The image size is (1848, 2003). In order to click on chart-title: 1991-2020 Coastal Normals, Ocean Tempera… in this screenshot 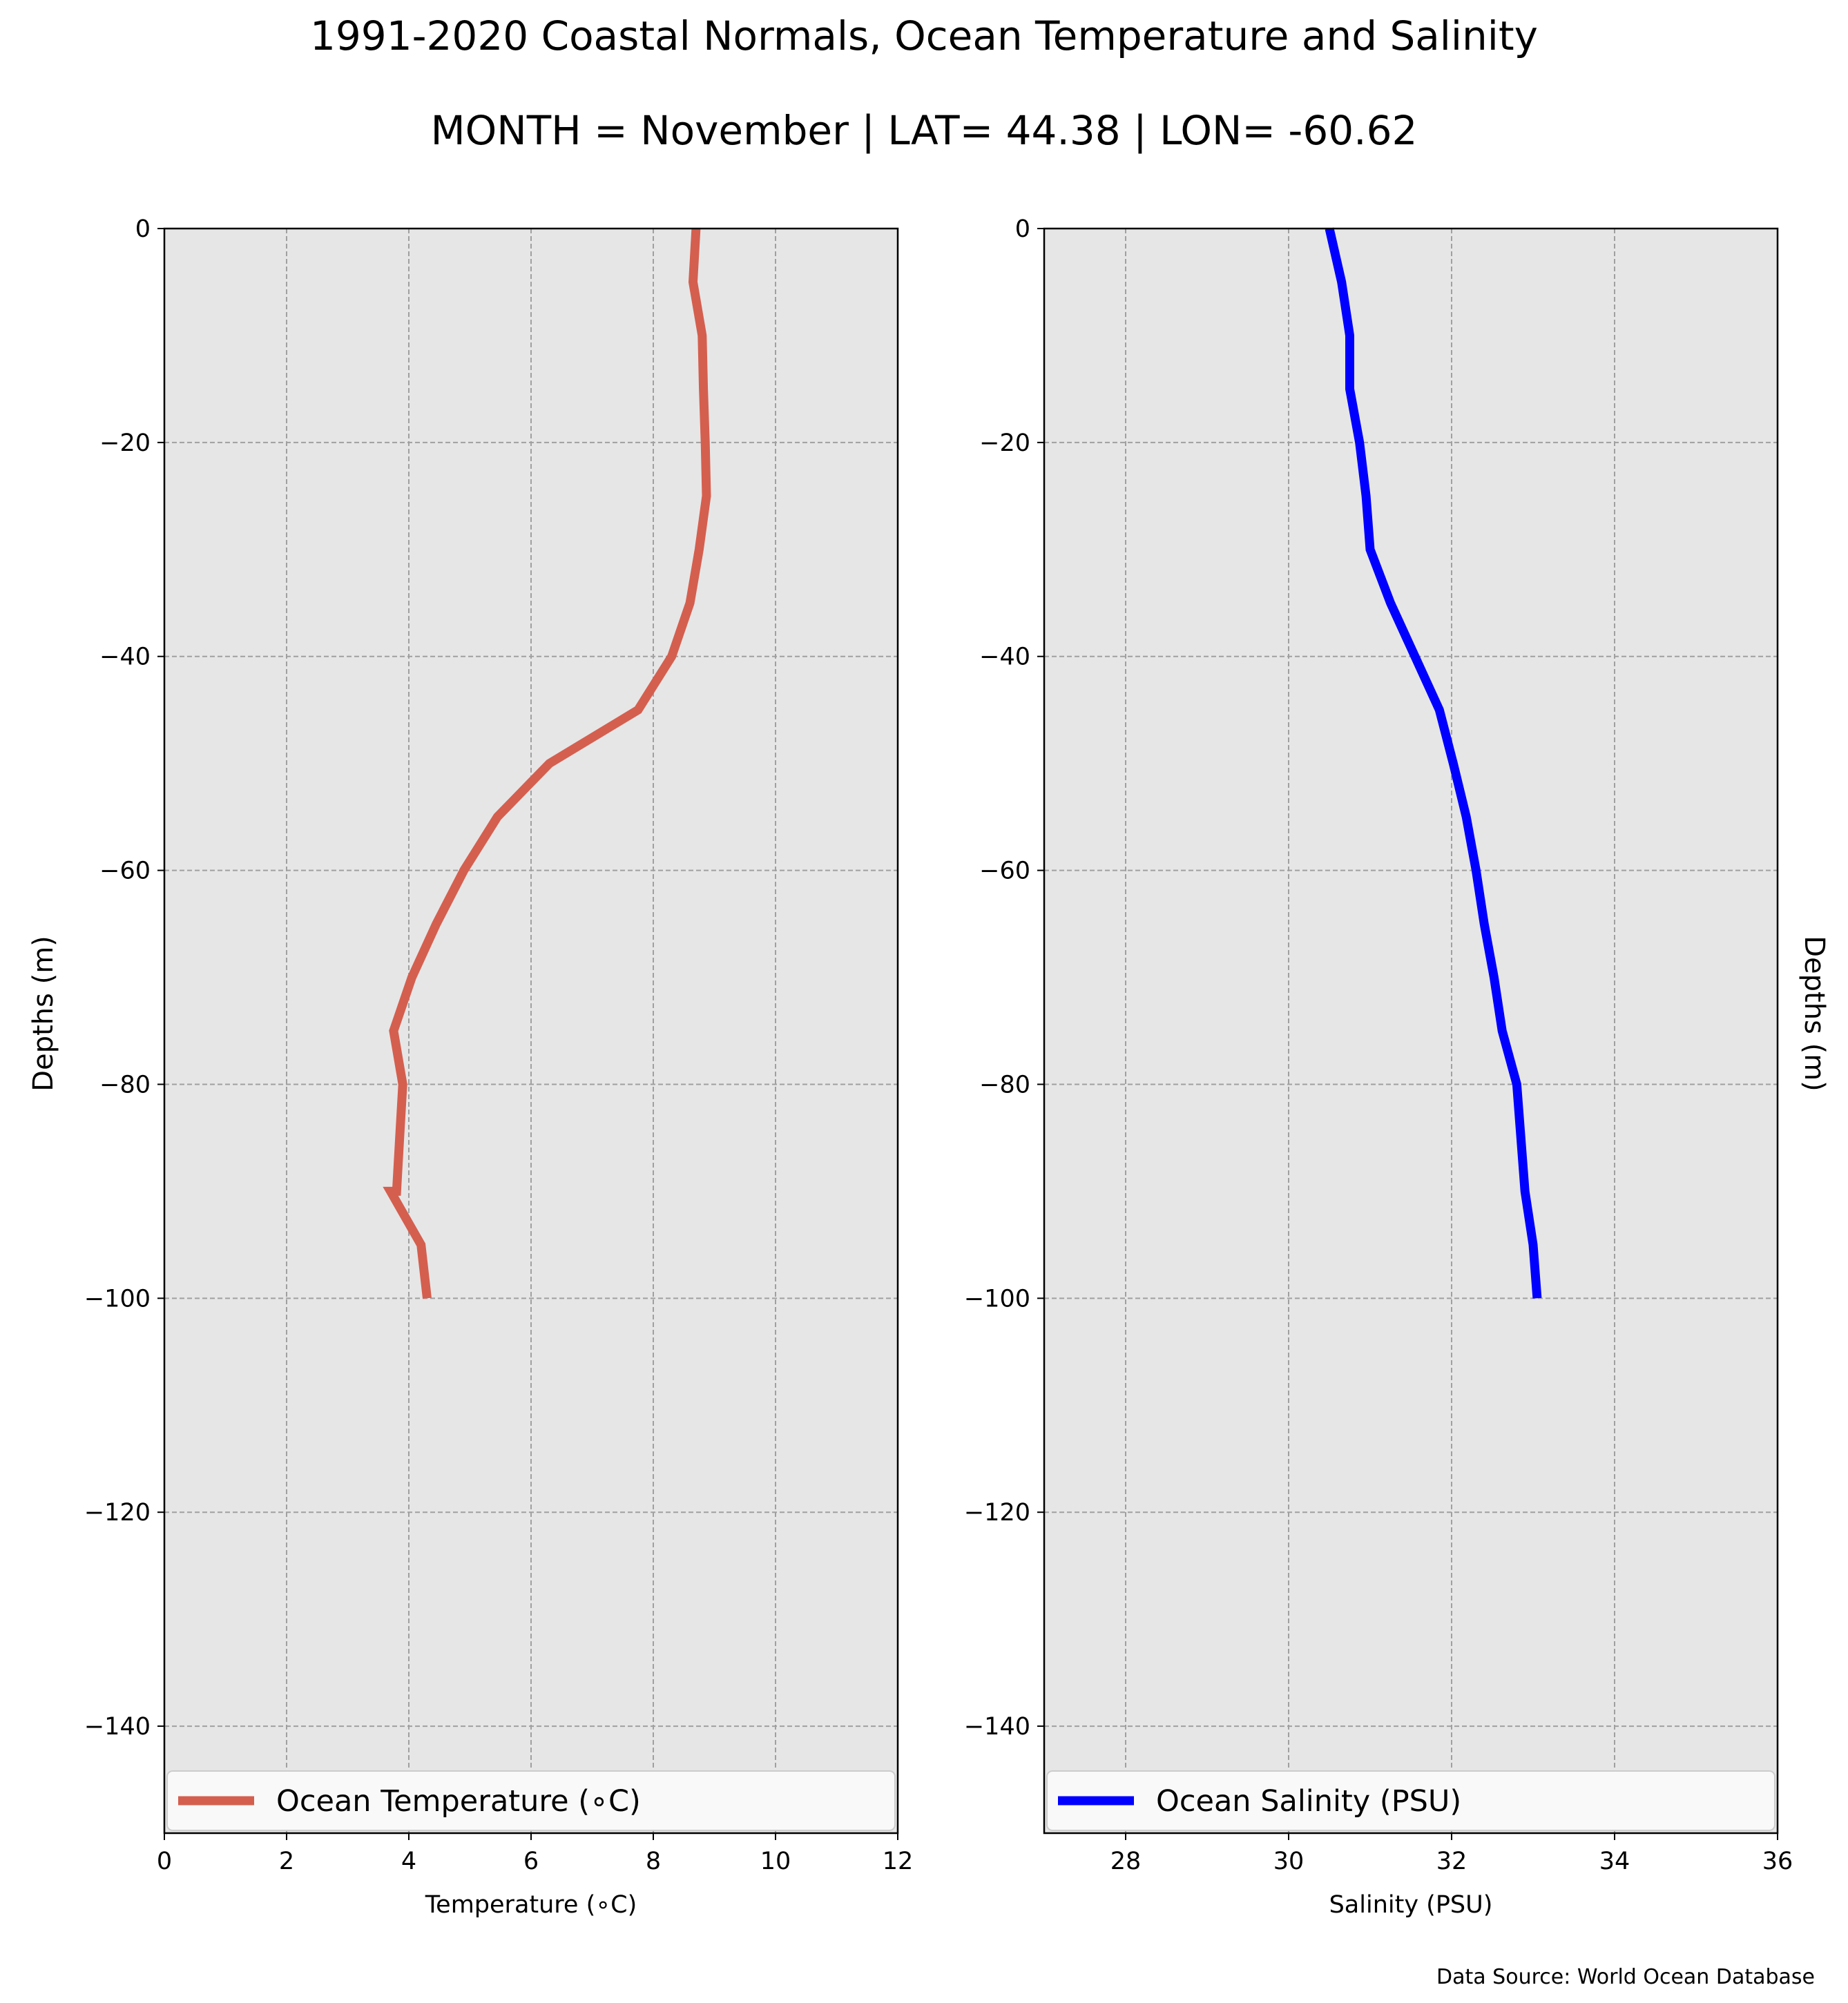, I will do `click(924, 35)`.